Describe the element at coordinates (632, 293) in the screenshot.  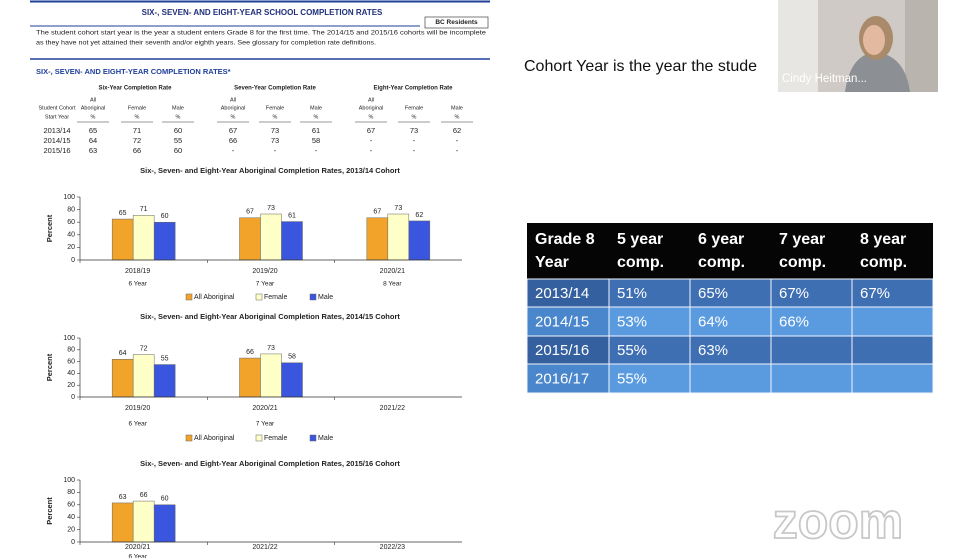
I see `cell: 51%` at that location.